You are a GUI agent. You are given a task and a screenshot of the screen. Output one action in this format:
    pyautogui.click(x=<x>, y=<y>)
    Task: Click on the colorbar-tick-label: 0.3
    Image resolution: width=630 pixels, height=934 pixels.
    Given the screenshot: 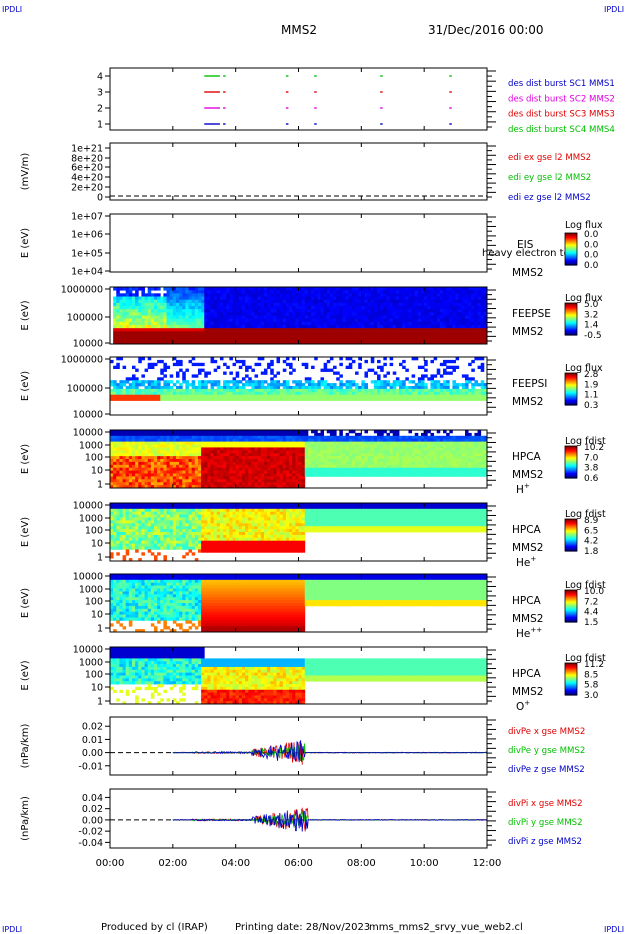 What is the action you would take?
    pyautogui.click(x=591, y=406)
    